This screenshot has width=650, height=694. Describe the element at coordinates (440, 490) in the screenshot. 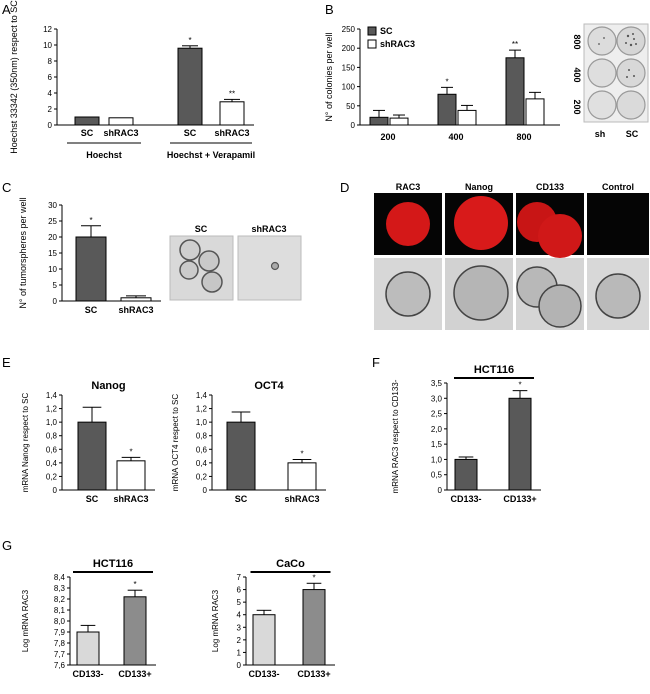

I see `y-tick-label-F-0: 0` at that location.